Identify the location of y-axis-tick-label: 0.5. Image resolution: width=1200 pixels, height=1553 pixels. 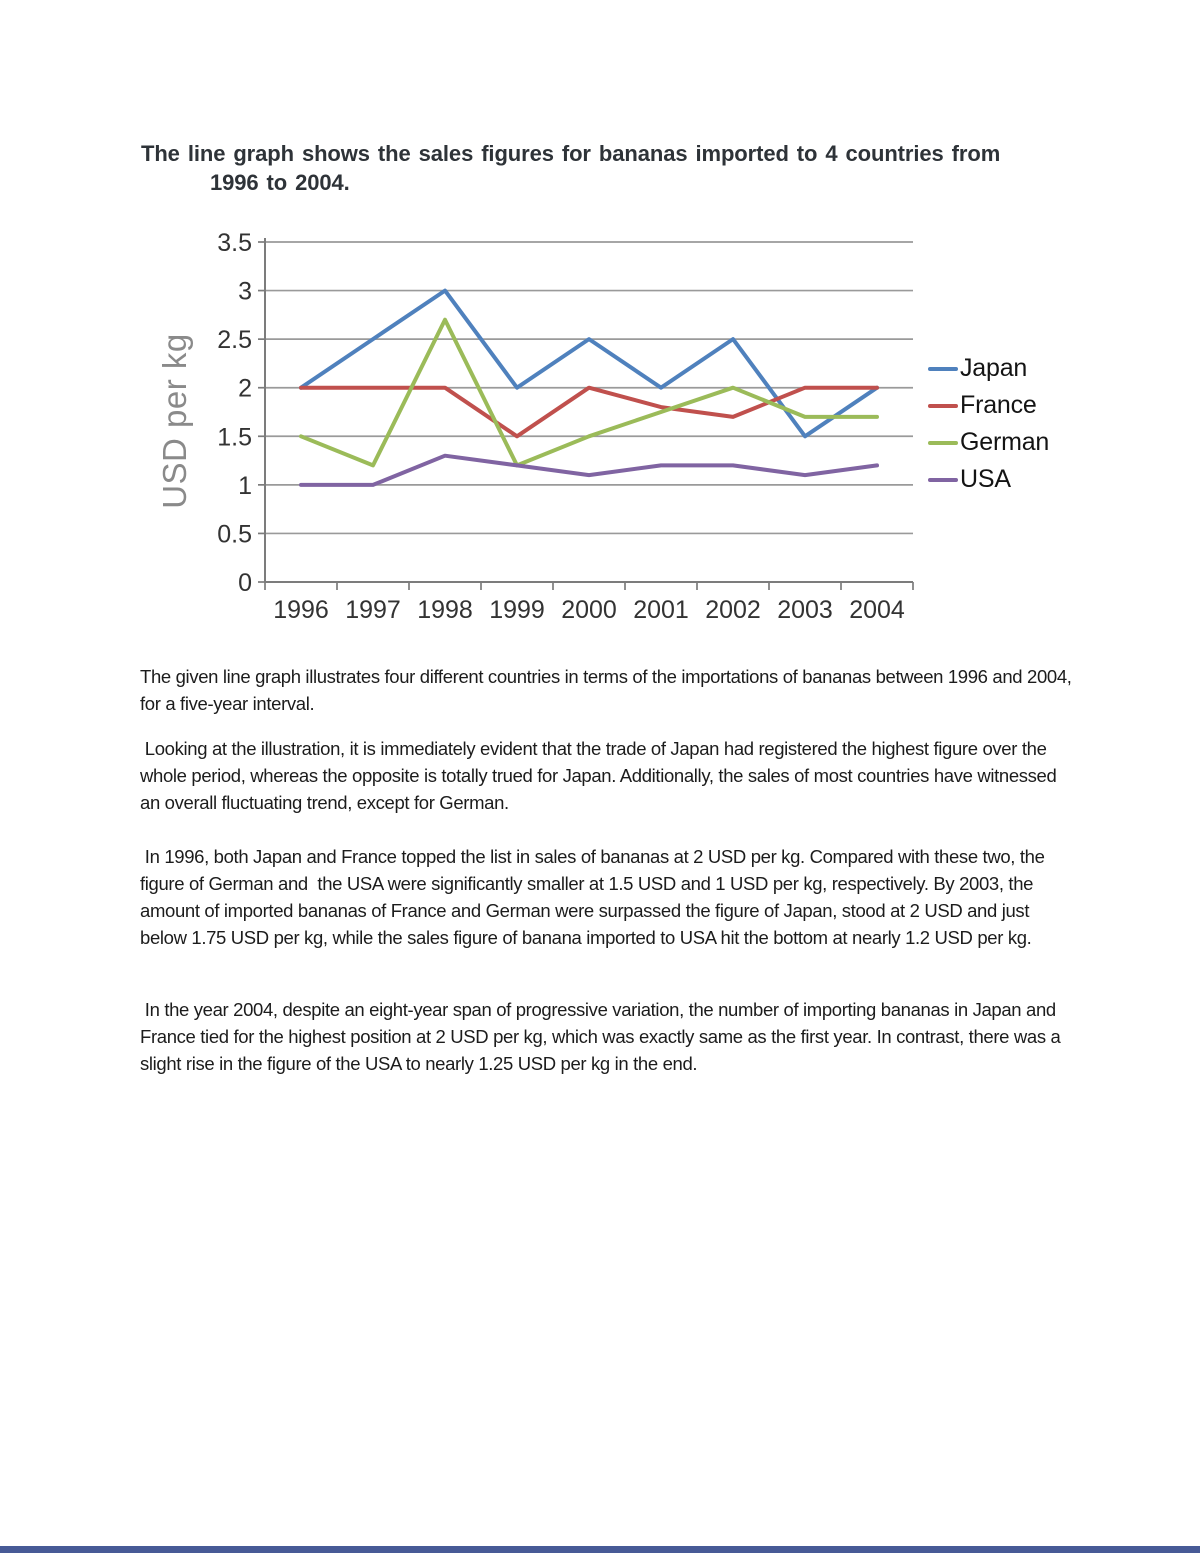
(234, 534).